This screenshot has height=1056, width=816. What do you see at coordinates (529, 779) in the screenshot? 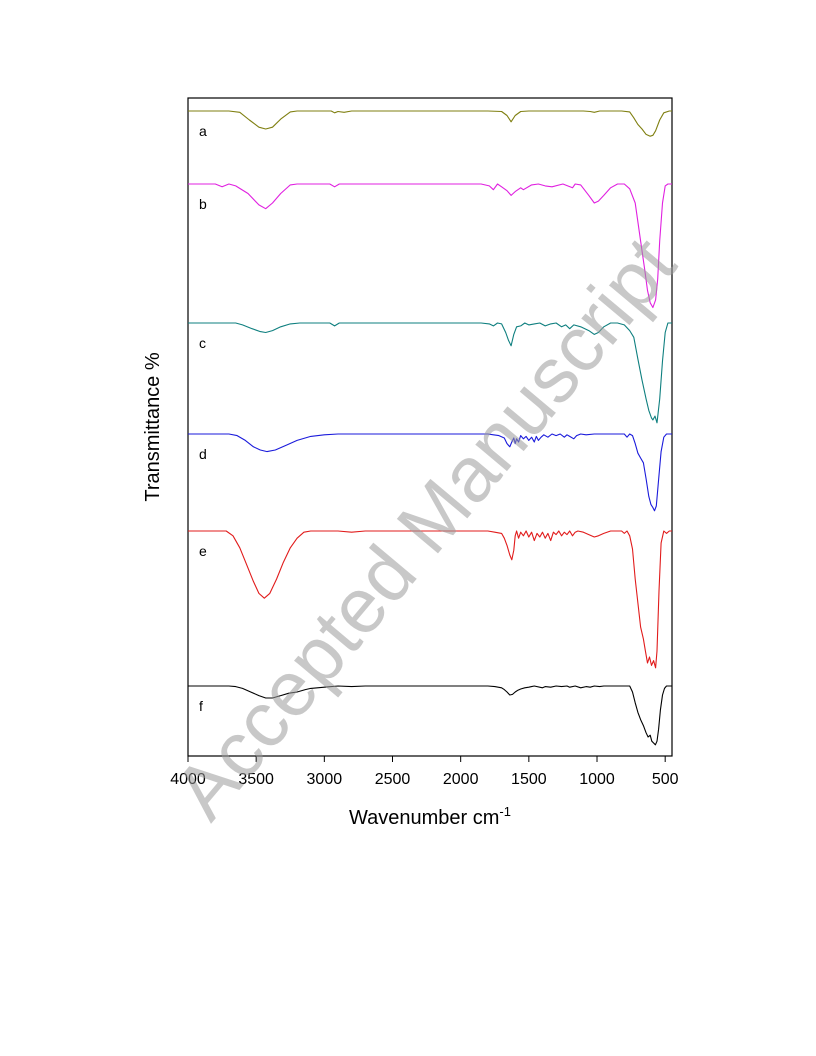
I see `x-tick-label: 1500` at bounding box center [529, 779].